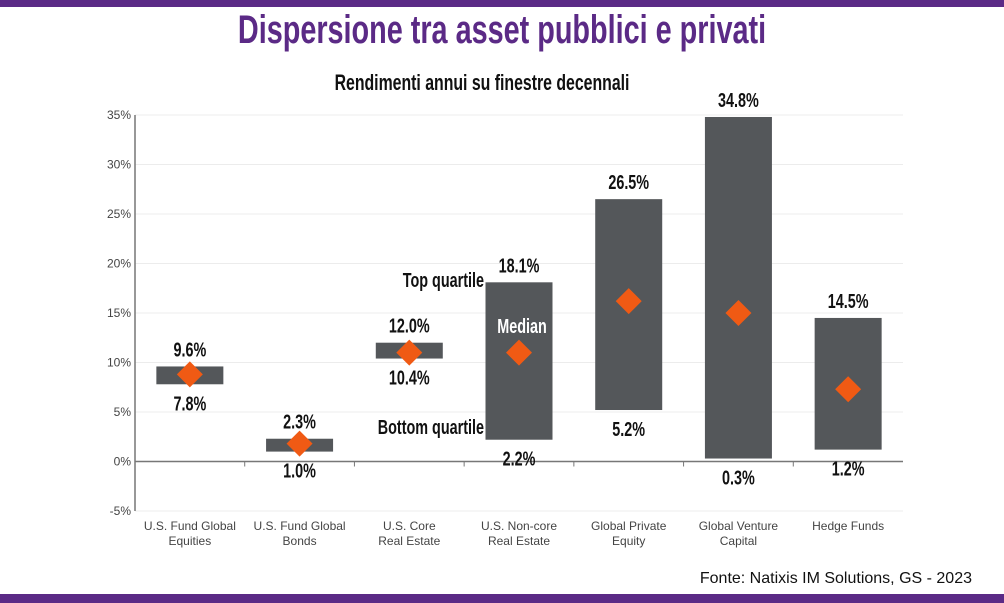 The image size is (1004, 603). I want to click on bottom-quartile-label: 10.4%, so click(409, 377).